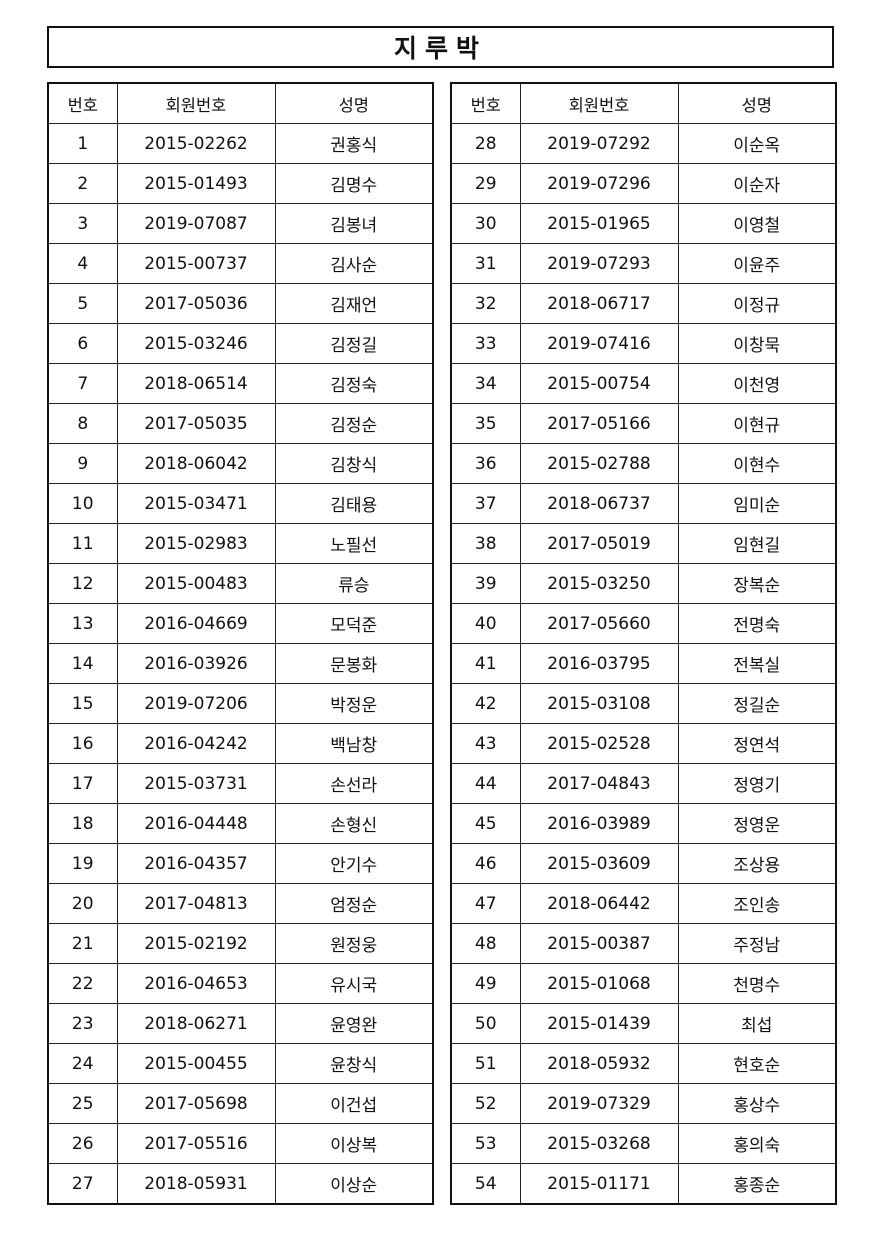 This screenshot has height=1245, width=880. Describe the element at coordinates (757, 1143) in the screenshot. I see `cell-name: 홍의숙` at that location.